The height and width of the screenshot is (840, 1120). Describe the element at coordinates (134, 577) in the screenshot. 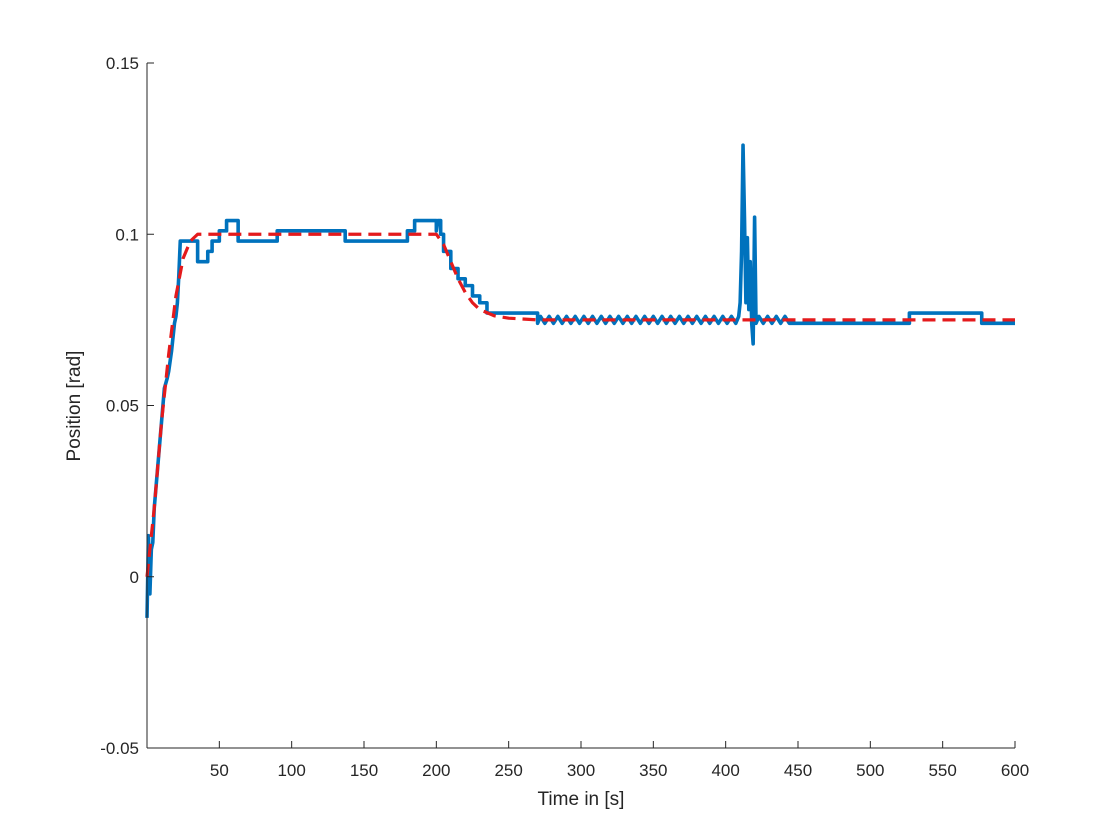

I see `y-tick-label: 0` at that location.